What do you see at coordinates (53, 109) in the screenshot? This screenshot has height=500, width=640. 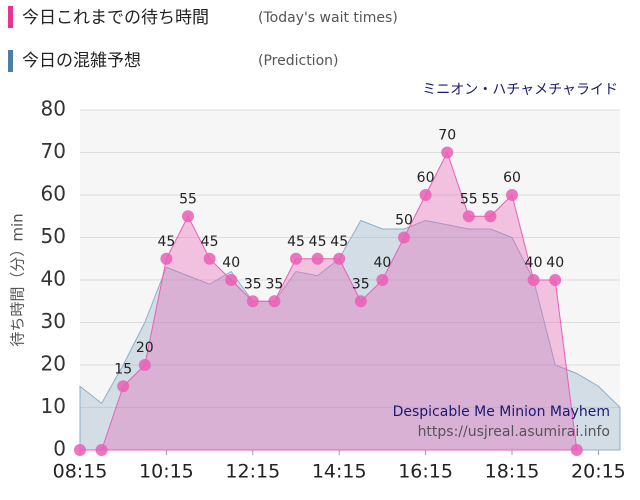 I see `y-tick-label: 80` at bounding box center [53, 109].